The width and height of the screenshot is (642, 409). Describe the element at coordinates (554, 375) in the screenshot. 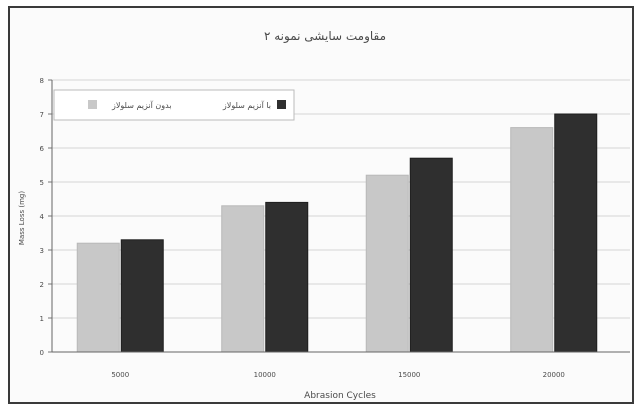

I see `x-tick-label: 20000` at that location.